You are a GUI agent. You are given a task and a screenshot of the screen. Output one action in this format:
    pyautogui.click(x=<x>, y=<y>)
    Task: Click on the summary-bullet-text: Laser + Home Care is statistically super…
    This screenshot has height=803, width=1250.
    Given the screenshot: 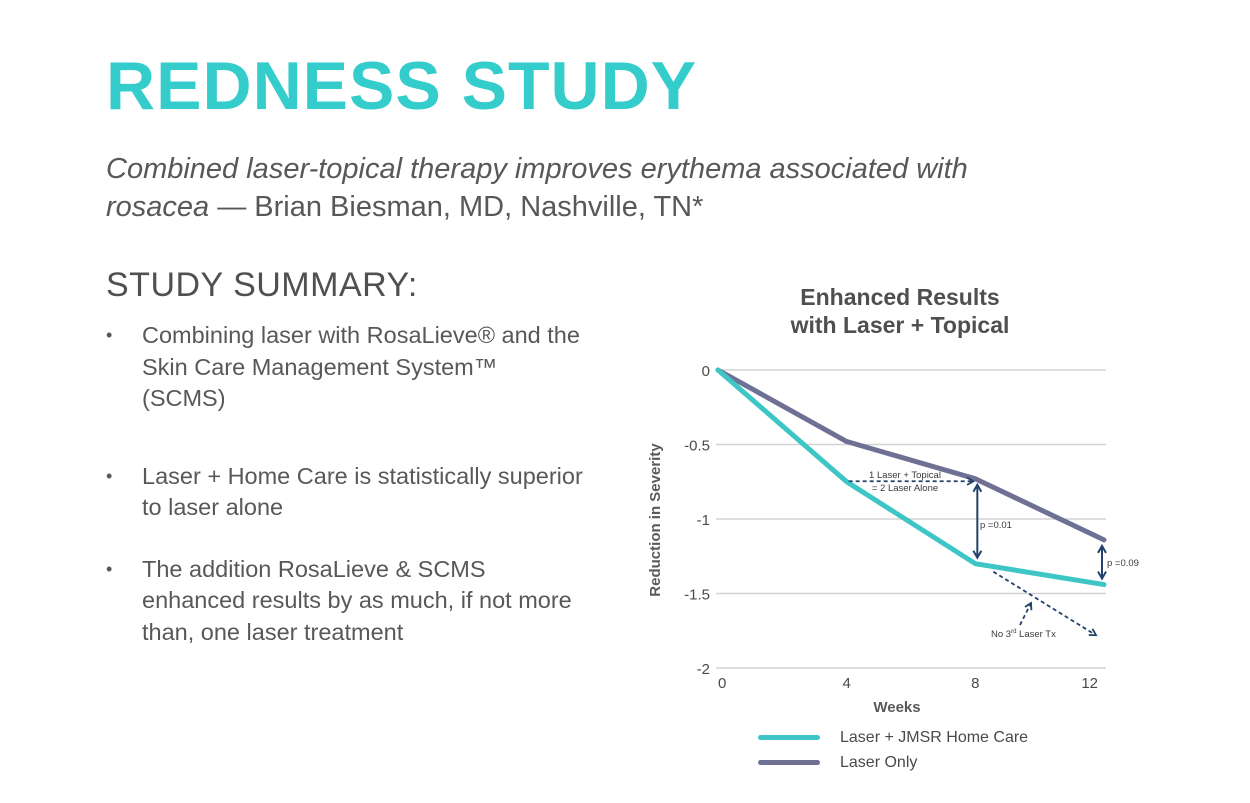 What is the action you would take?
    pyautogui.click(x=362, y=491)
    